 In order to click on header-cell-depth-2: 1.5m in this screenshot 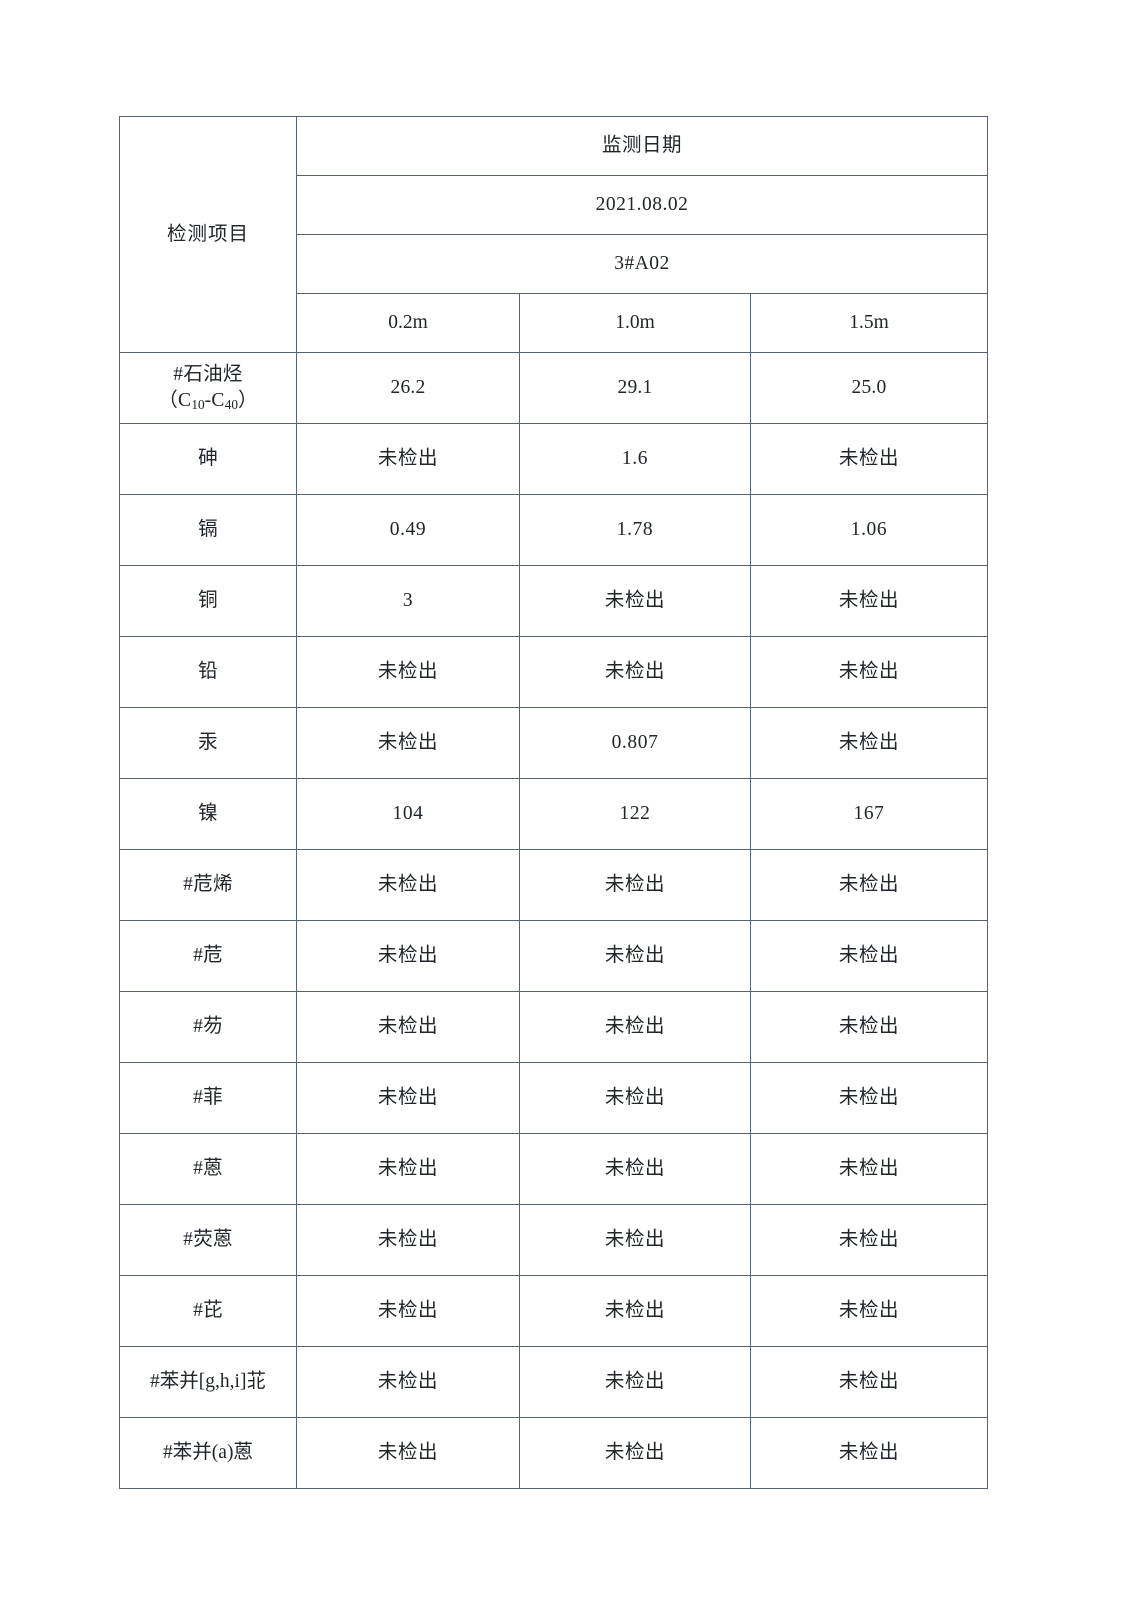, I will do `click(869, 323)`.